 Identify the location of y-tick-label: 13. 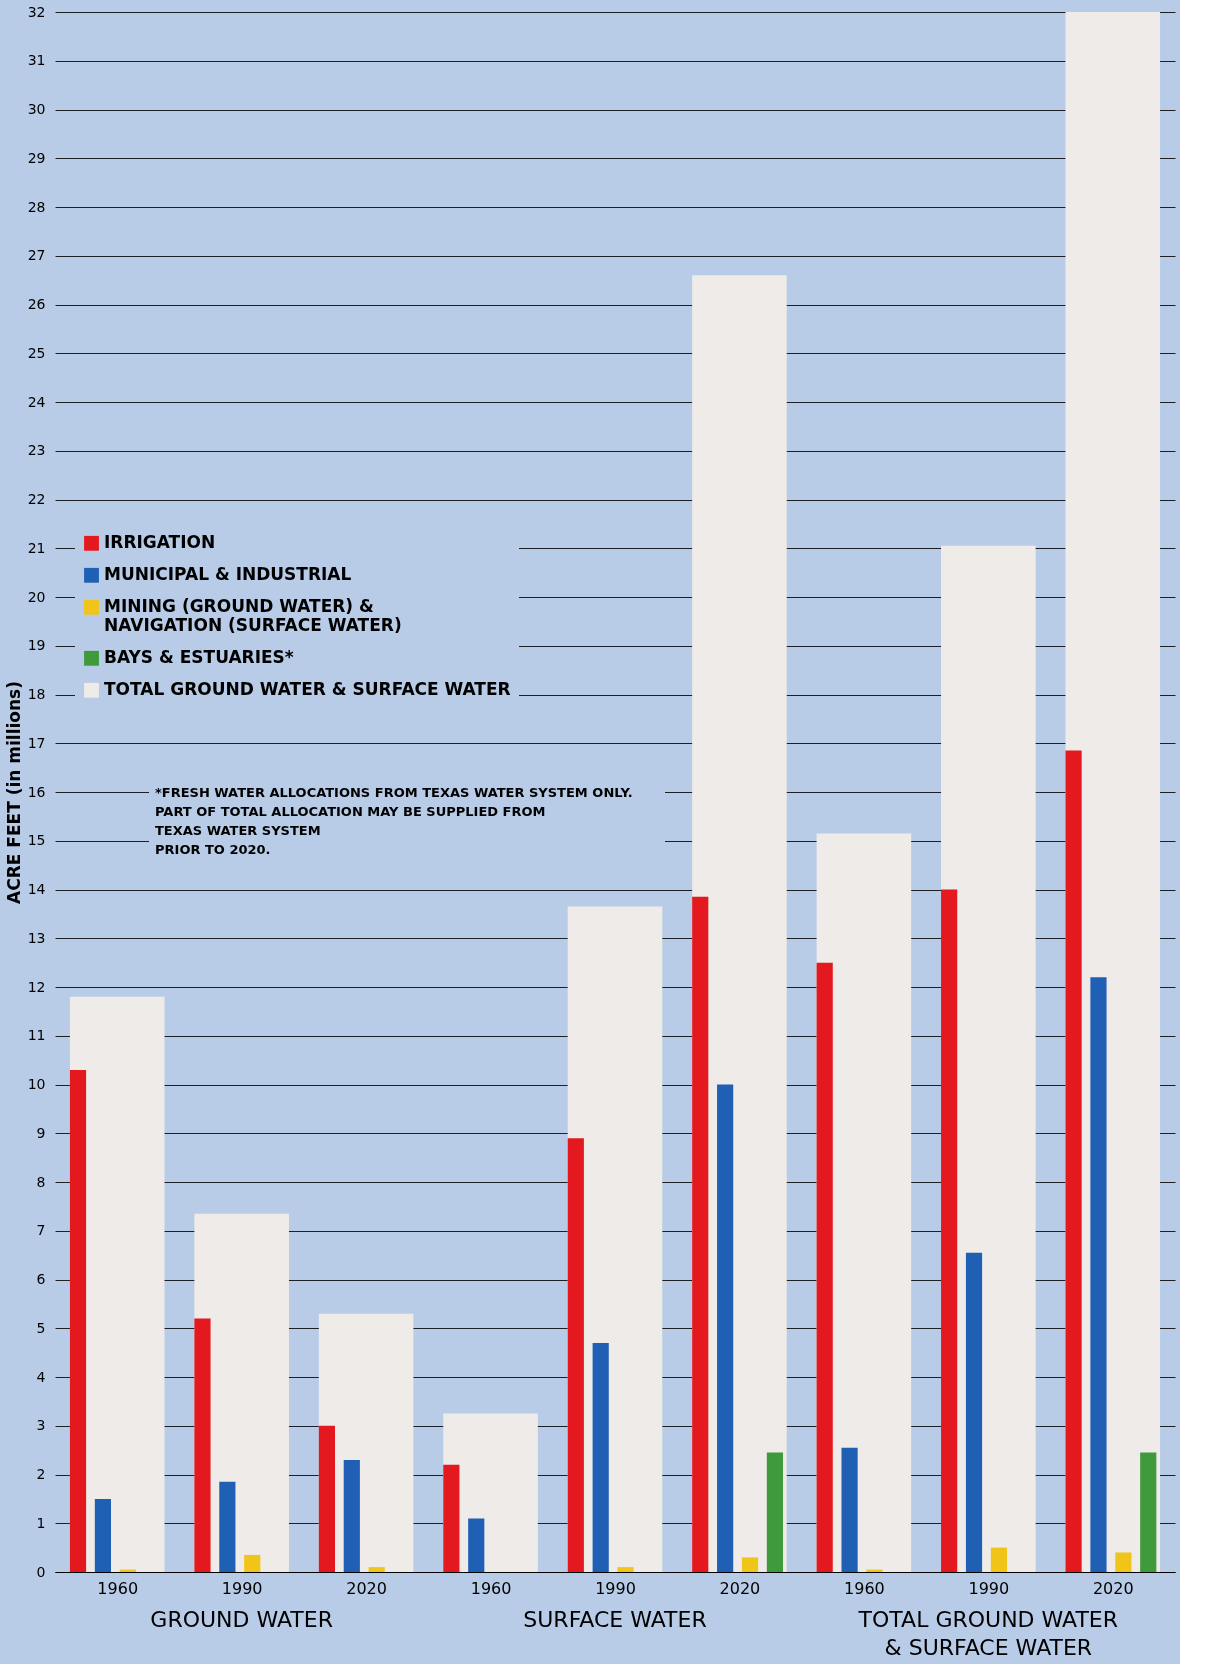
(36, 937).